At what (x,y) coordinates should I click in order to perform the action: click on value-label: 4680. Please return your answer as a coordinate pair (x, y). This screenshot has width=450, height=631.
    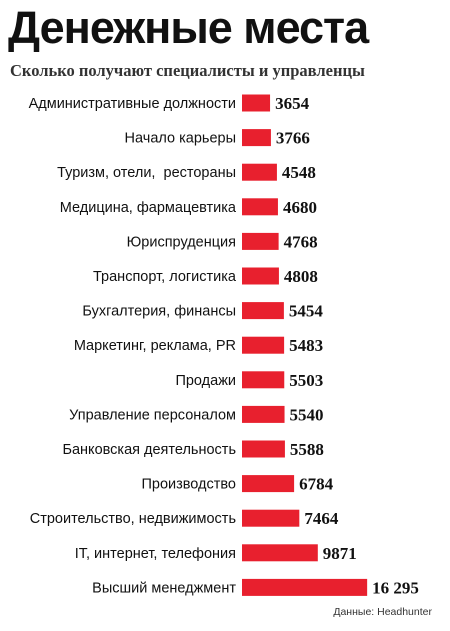
    Looking at the image, I should click on (300, 207).